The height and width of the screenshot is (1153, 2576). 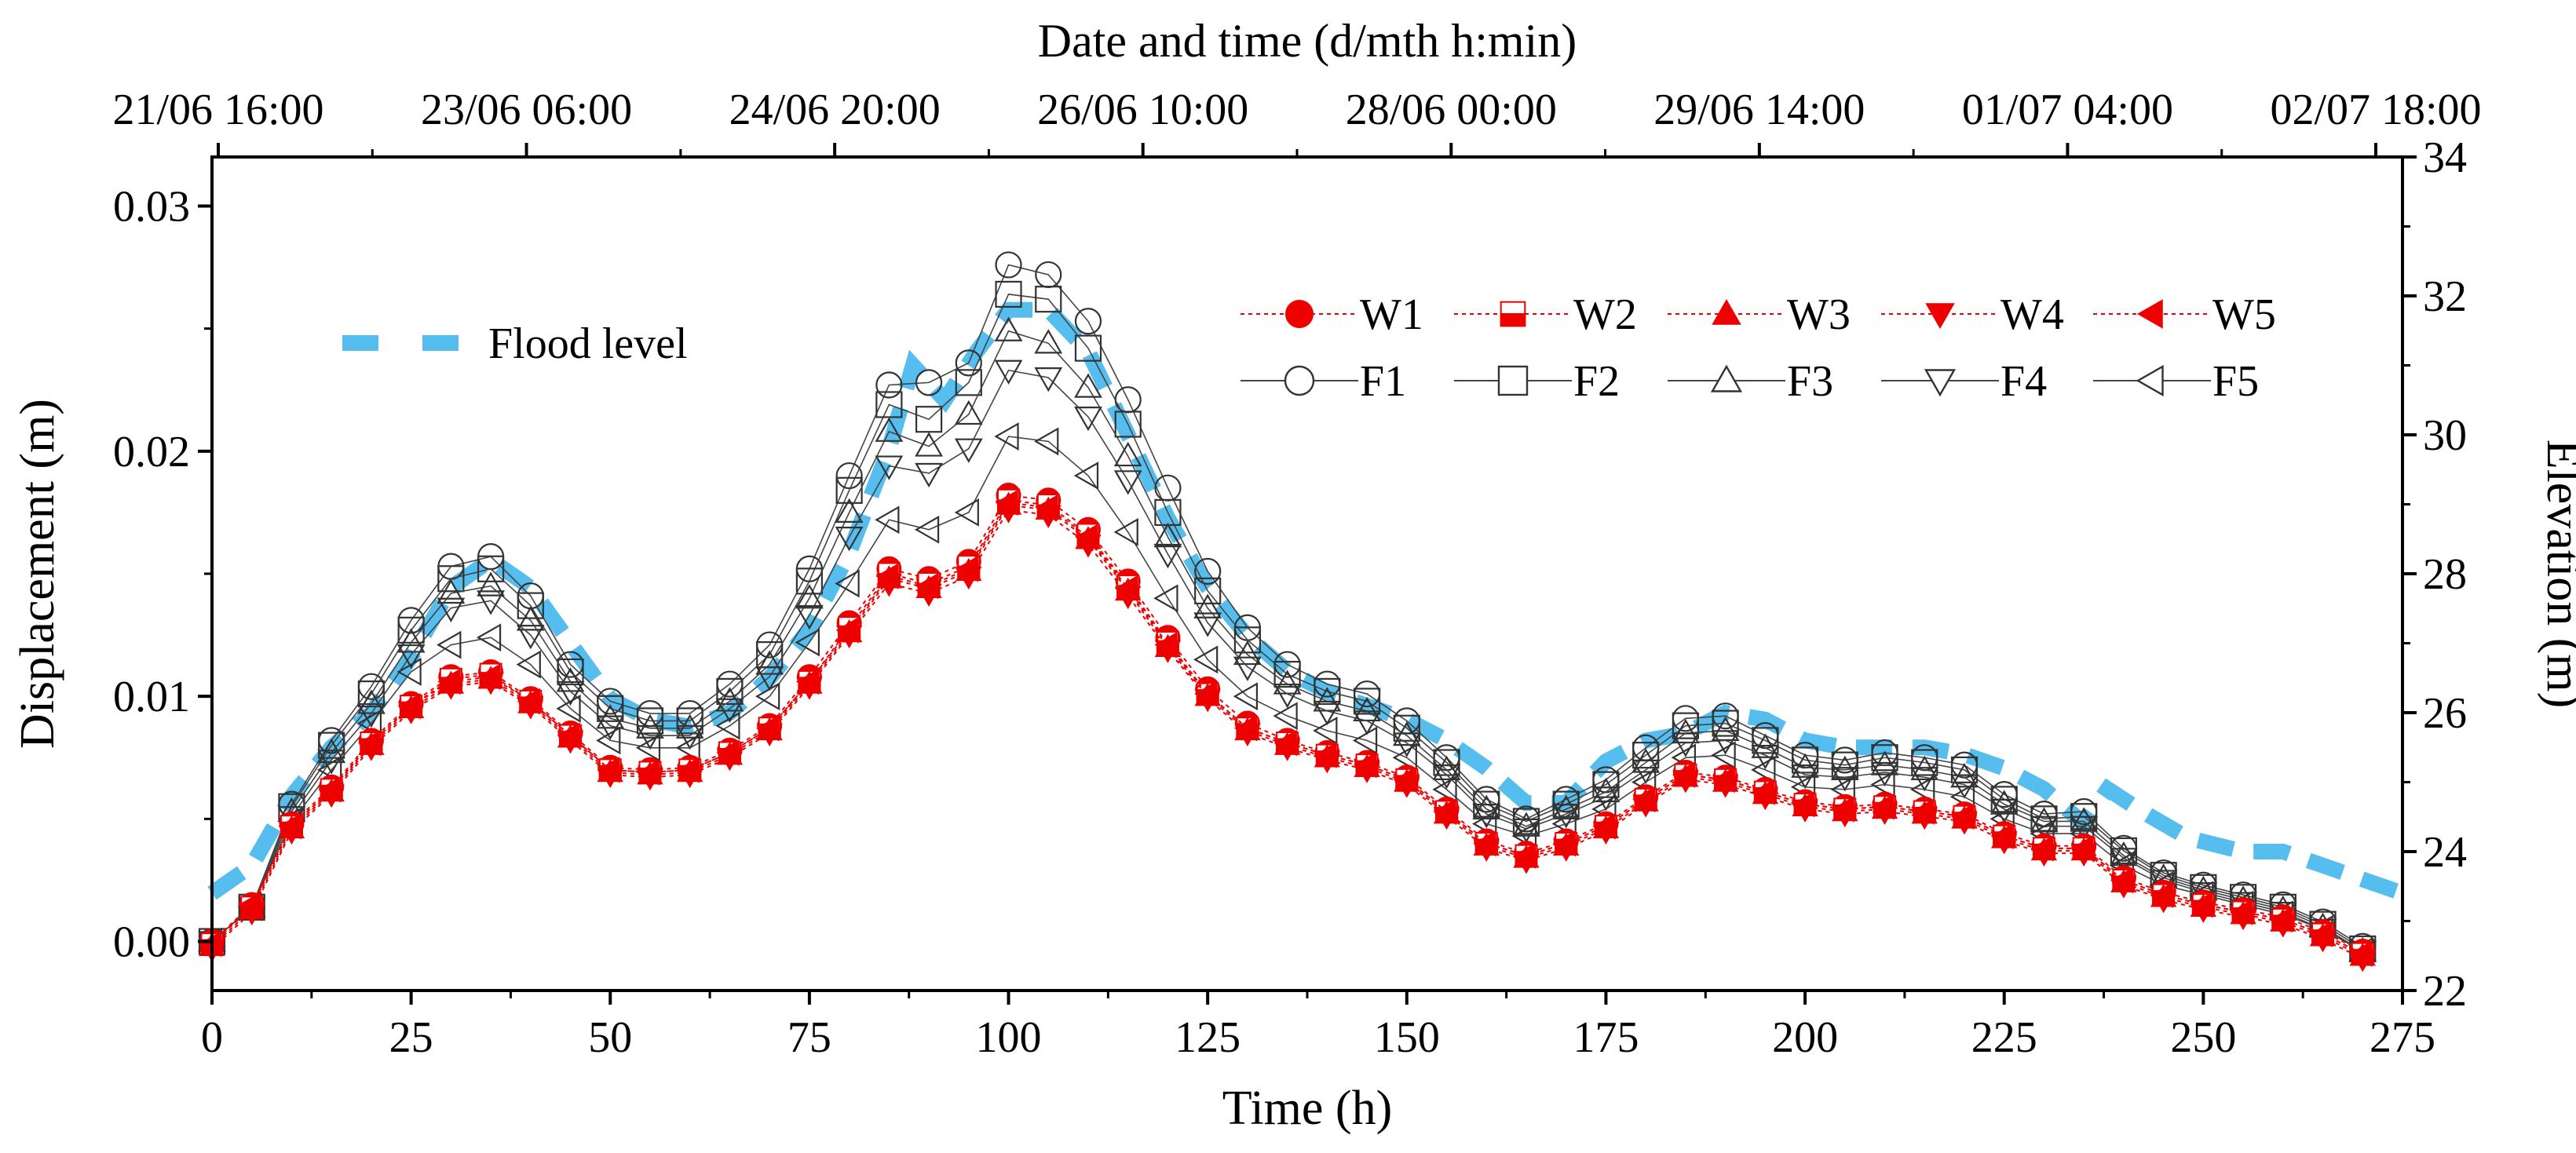 I want to click on legend-item-w2: W2, so click(x=1545, y=314).